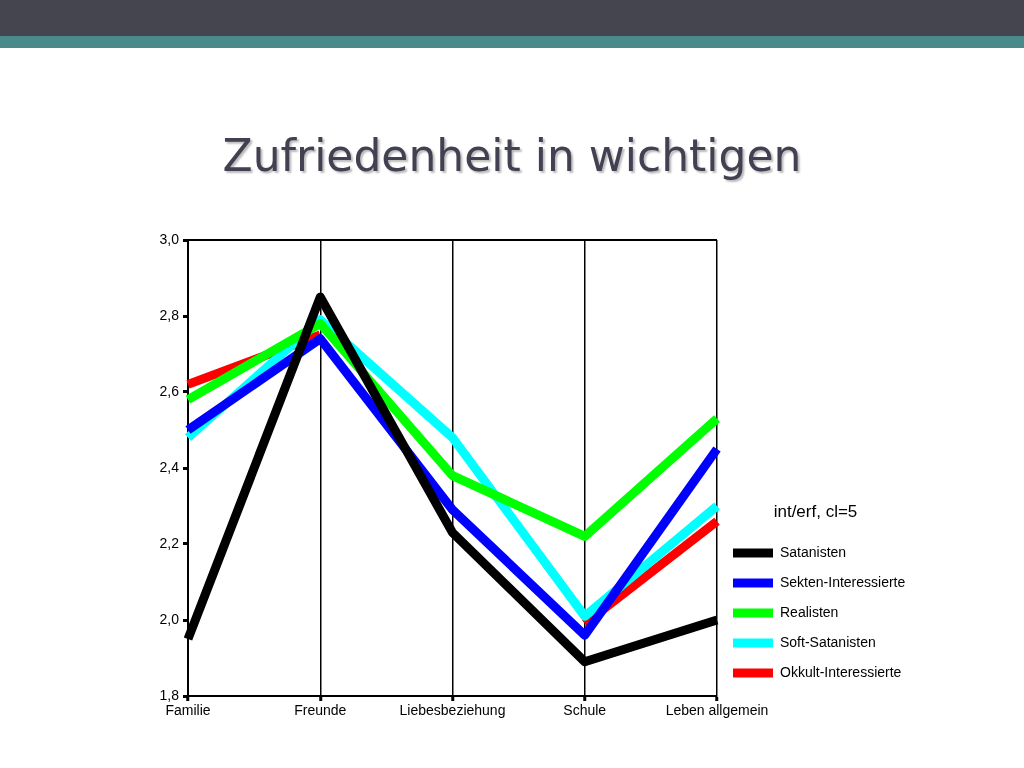  What do you see at coordinates (169, 238) in the screenshot?
I see `y-tick-label: 3,0` at bounding box center [169, 238].